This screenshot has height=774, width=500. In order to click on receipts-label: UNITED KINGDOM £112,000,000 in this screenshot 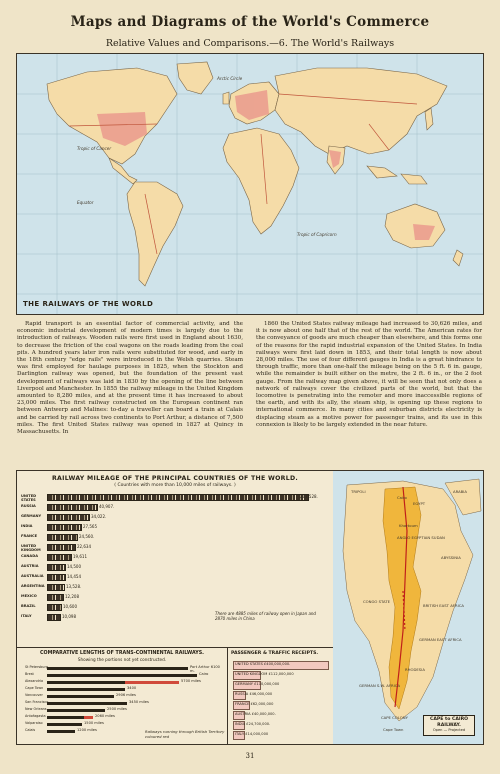, I will do `click(264, 674)`.